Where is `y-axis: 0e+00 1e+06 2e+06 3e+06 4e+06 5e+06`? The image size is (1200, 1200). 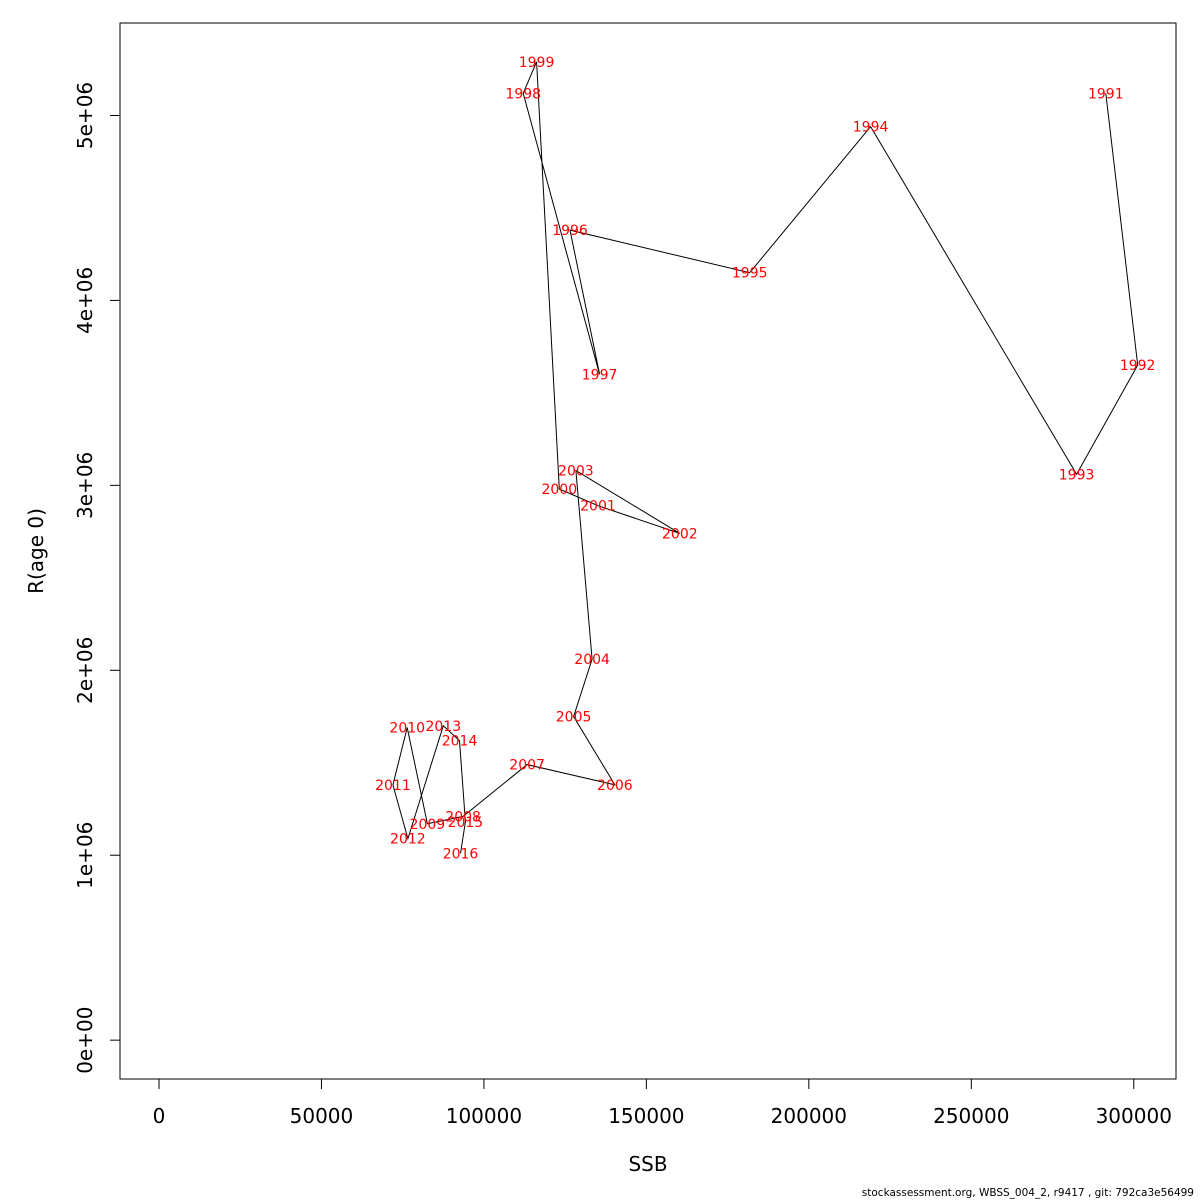
y-axis: 0e+00 1e+06 2e+06 3e+06 4e+06 5e+06 is located at coordinates (97, 578).